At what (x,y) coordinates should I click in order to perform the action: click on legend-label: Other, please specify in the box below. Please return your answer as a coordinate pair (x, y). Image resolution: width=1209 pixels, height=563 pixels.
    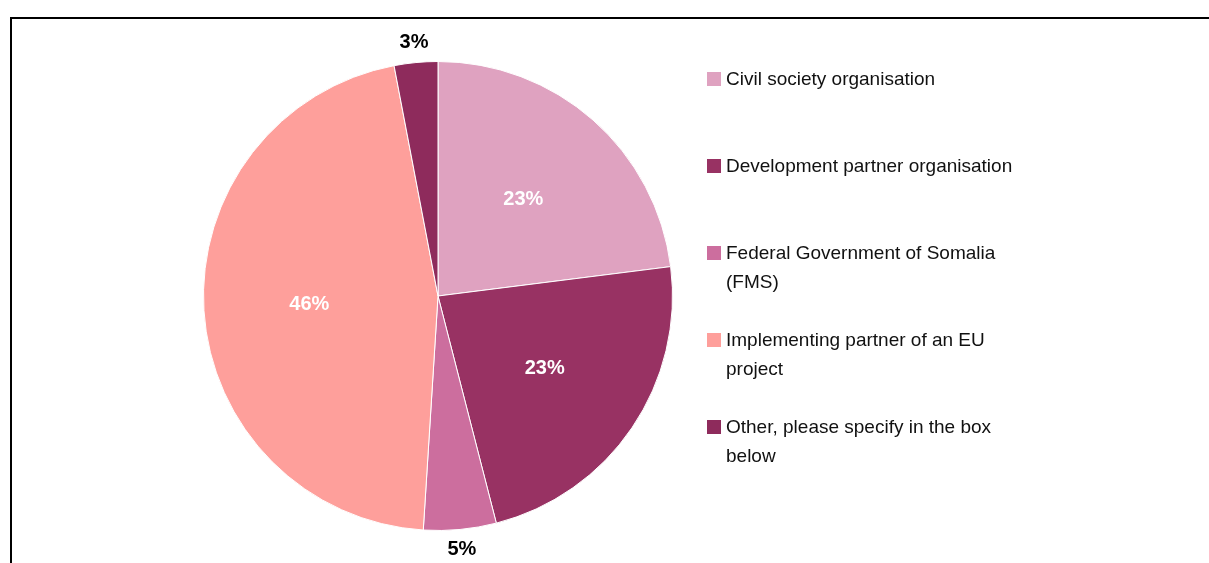
    Looking at the image, I should click on (859, 441).